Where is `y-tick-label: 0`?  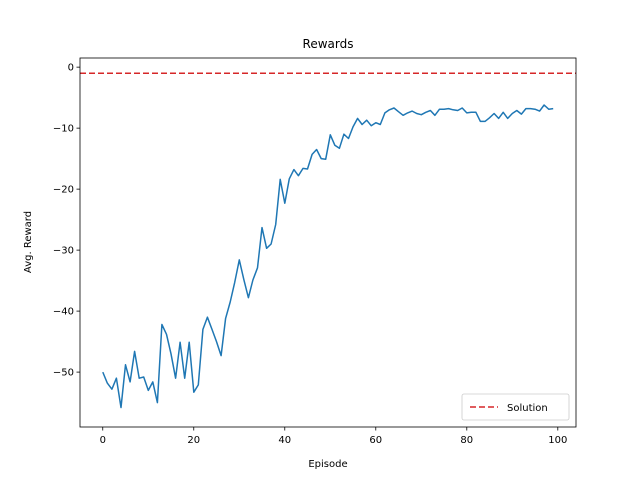 y-tick-label: 0 is located at coordinates (71, 68).